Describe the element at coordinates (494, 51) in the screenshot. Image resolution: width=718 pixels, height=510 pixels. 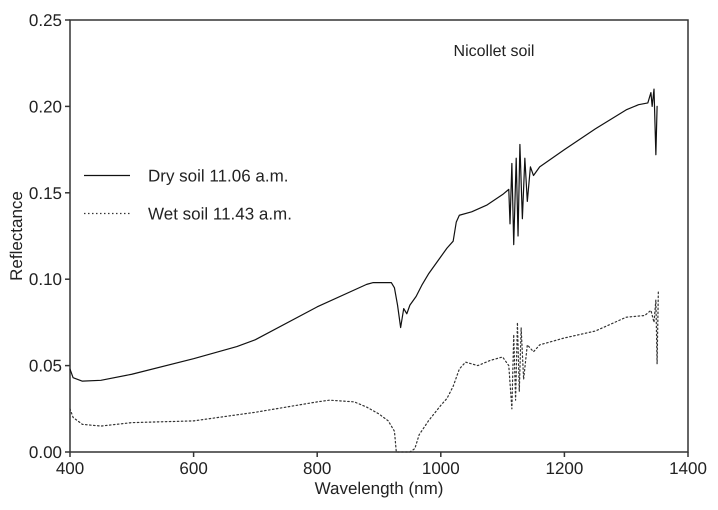
I see `annotation: Nicollet soil` at that location.